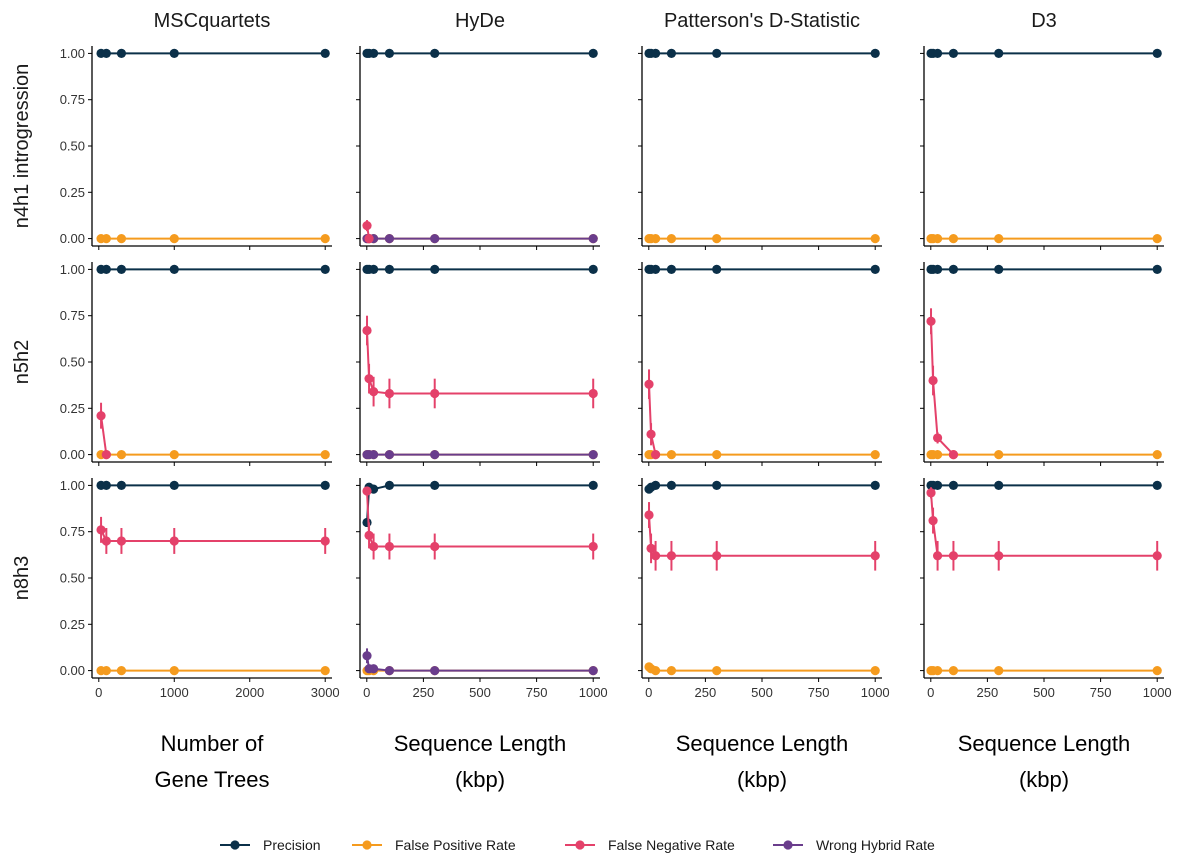 The image size is (1191, 857). I want to click on panel-r2-c0: 0.00 0.25 0.50 0.75 1.00 0 1000 2000 3000, so click(200, 589).